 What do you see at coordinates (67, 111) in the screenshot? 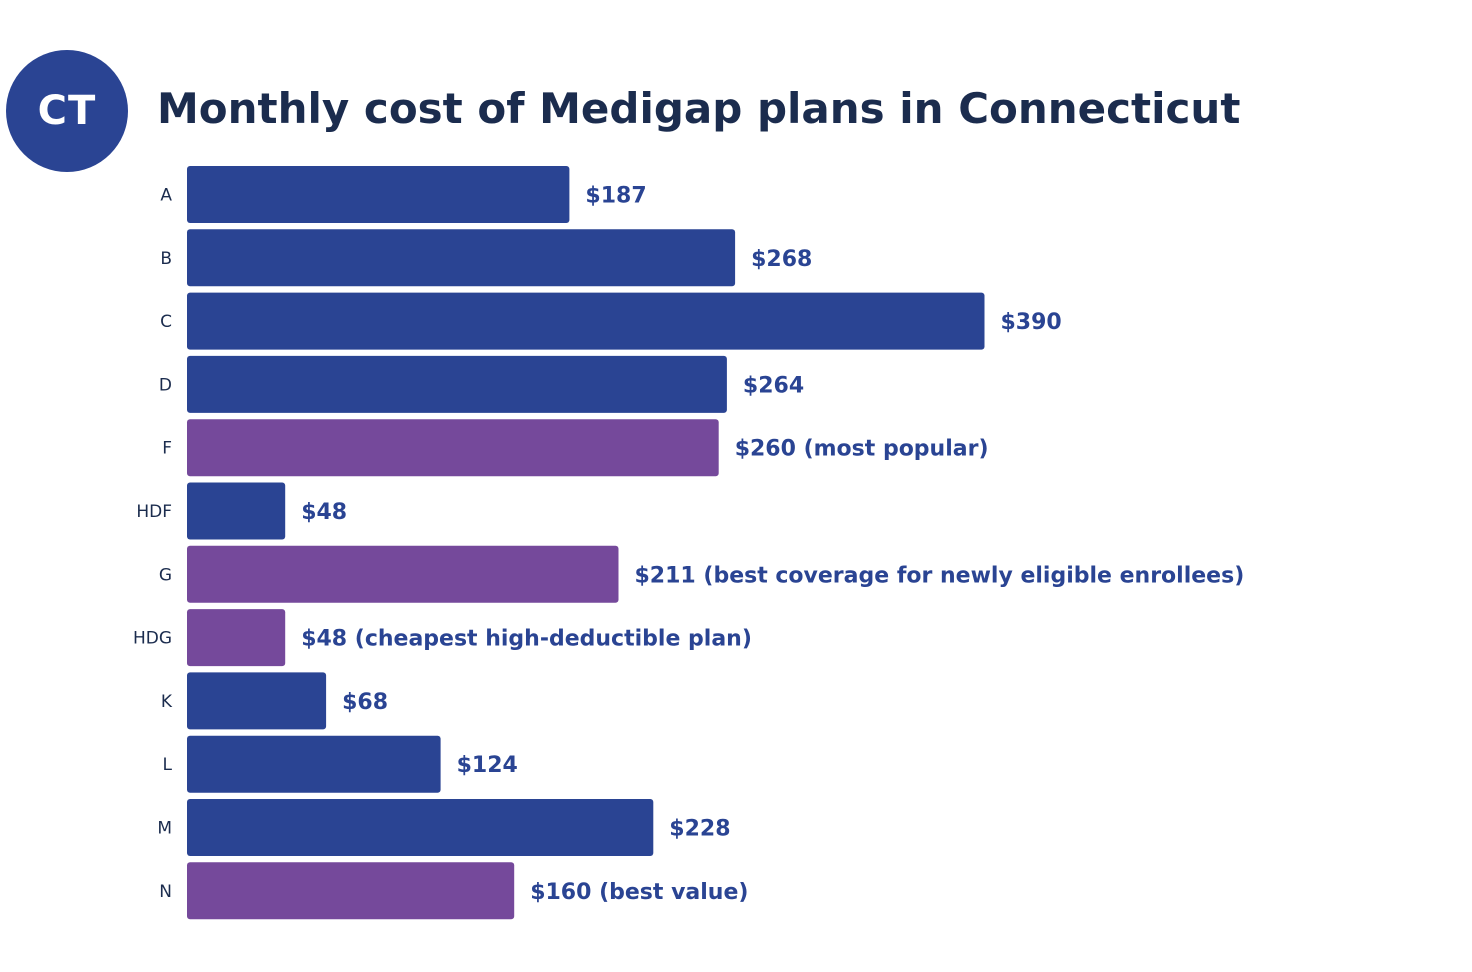
I see `state-badge: CT` at bounding box center [67, 111].